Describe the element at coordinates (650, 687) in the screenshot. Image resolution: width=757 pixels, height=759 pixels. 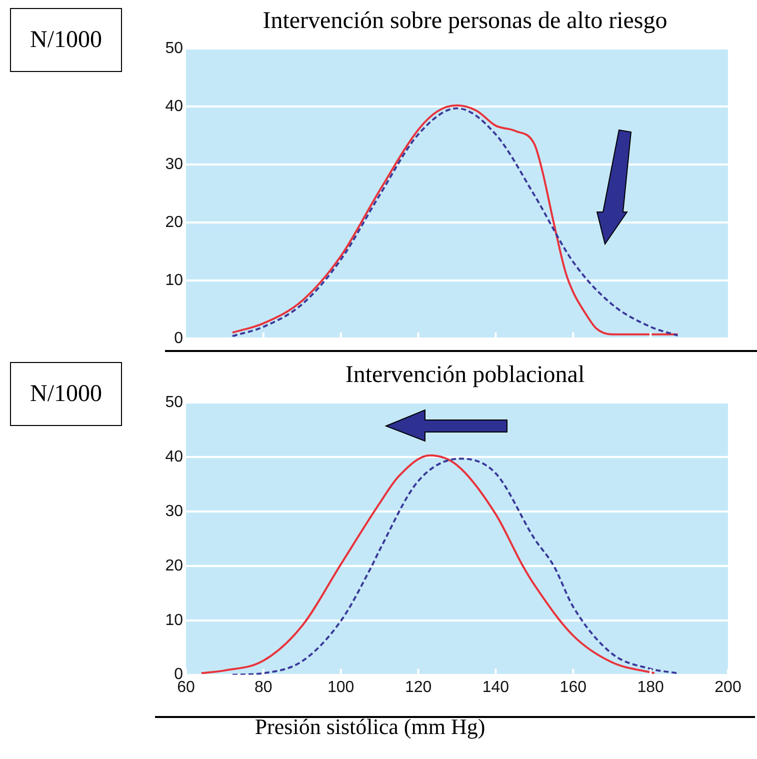
I see `x-tick-label: 180` at that location.